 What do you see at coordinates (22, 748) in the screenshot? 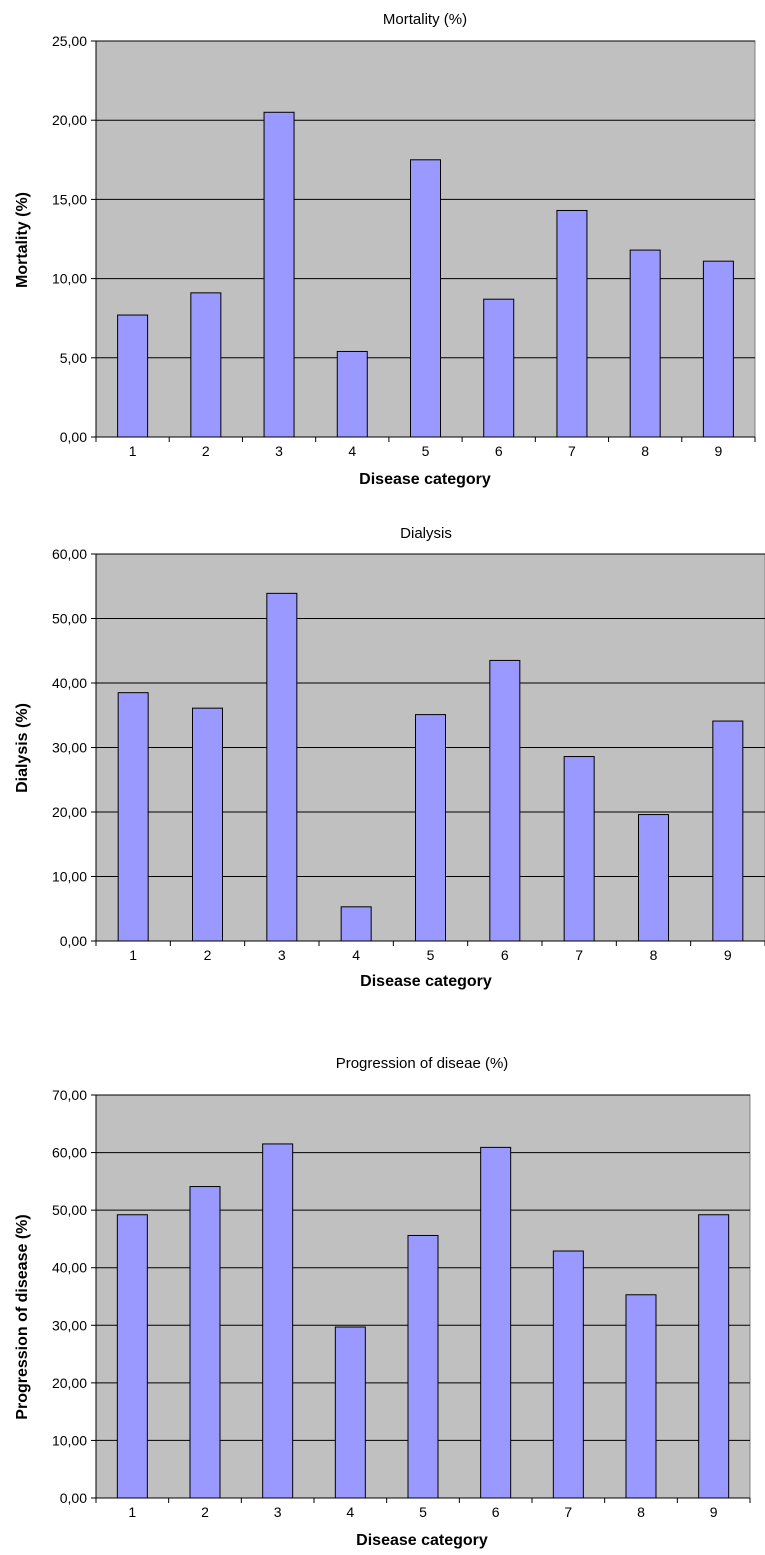
I see `y-axis-label: Dialysis (%)` at bounding box center [22, 748].